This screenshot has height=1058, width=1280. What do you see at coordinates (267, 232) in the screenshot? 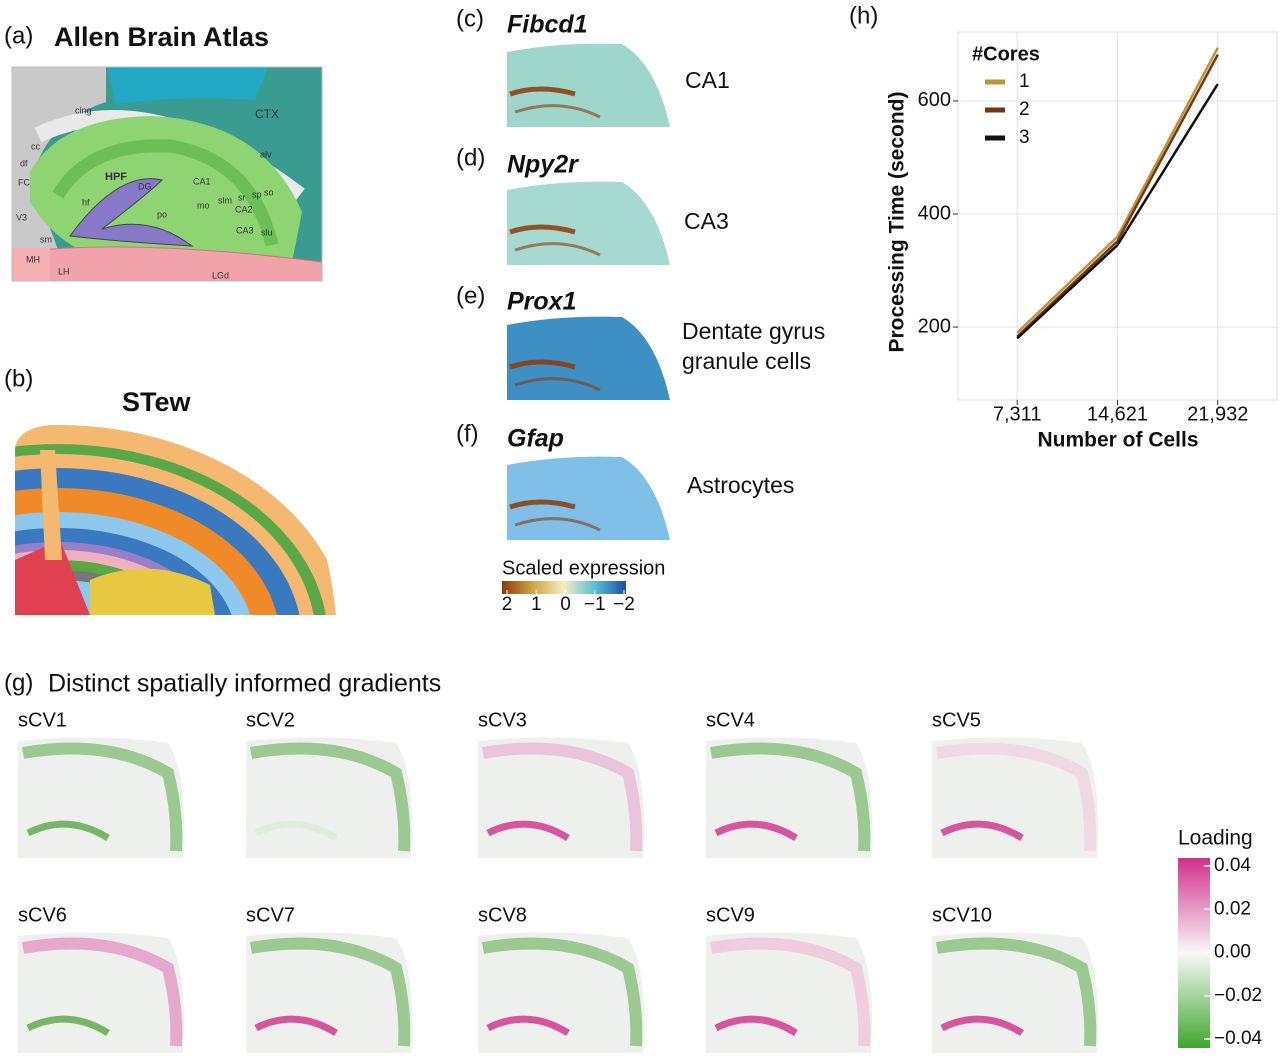
I see `region-label: slu` at bounding box center [267, 232].